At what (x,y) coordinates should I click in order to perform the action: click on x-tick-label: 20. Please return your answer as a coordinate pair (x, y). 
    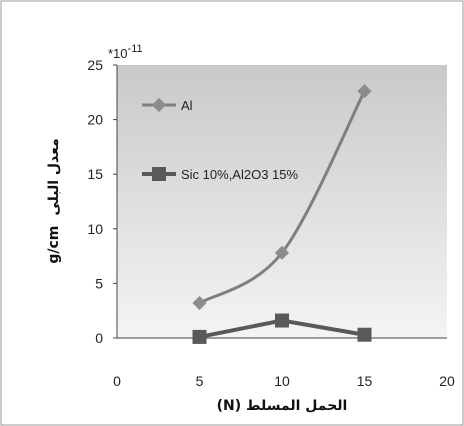
    Looking at the image, I should click on (447, 381).